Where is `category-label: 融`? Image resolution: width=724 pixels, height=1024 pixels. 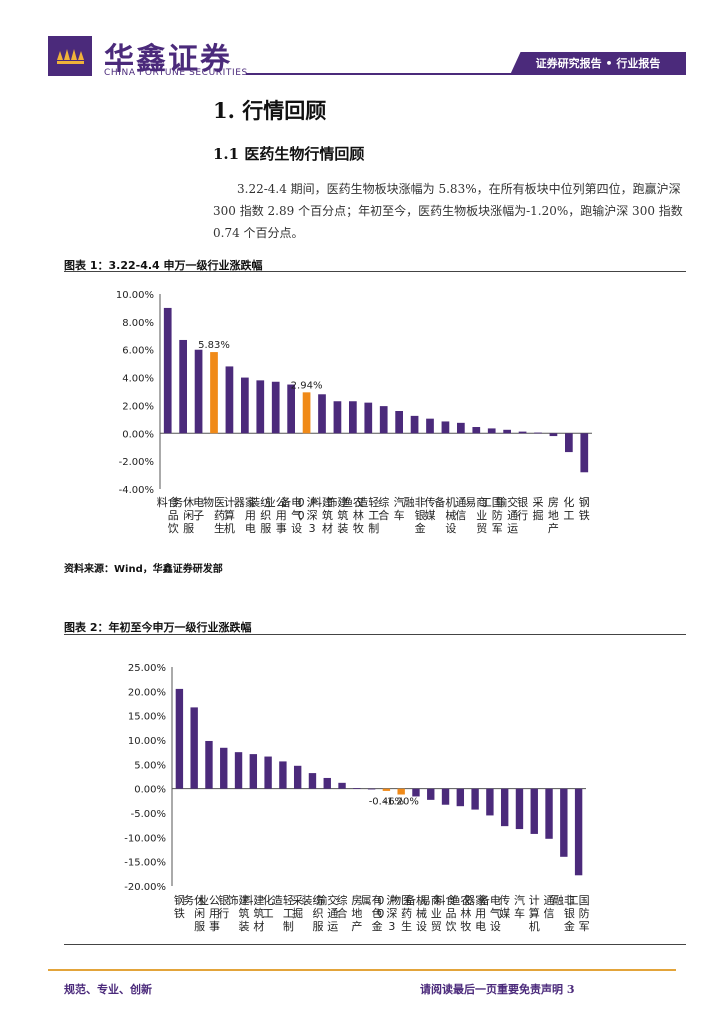 category-label: 融 is located at coordinates (409, 502).